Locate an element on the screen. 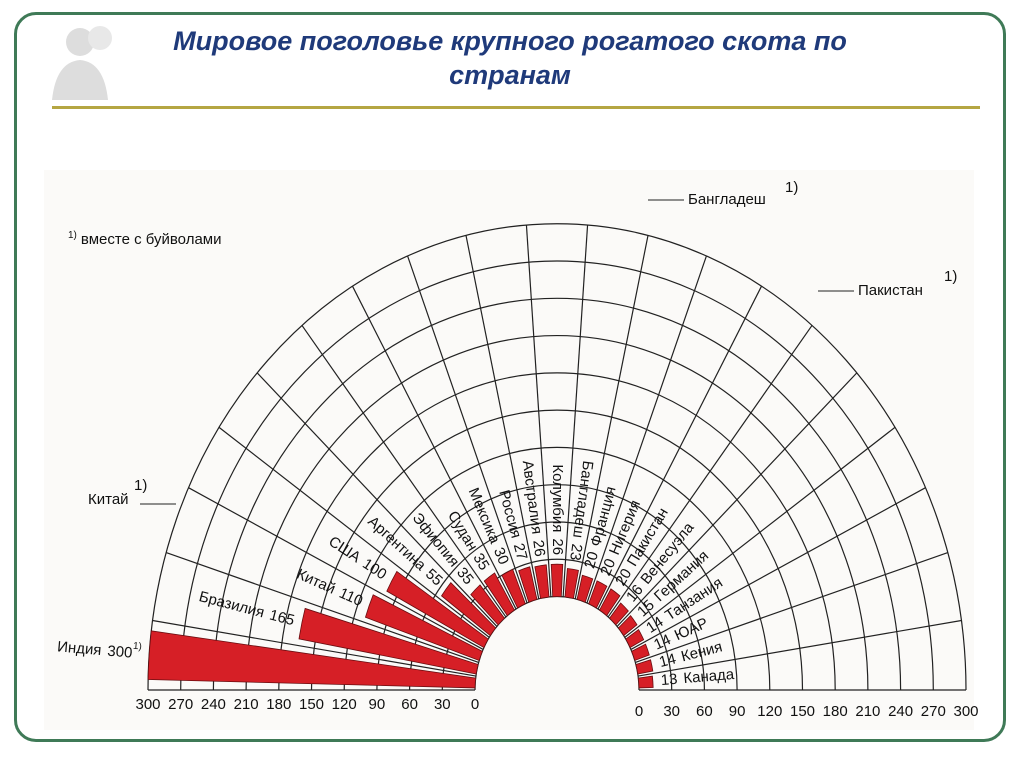  value-label: 23 is located at coordinates (575, 552).